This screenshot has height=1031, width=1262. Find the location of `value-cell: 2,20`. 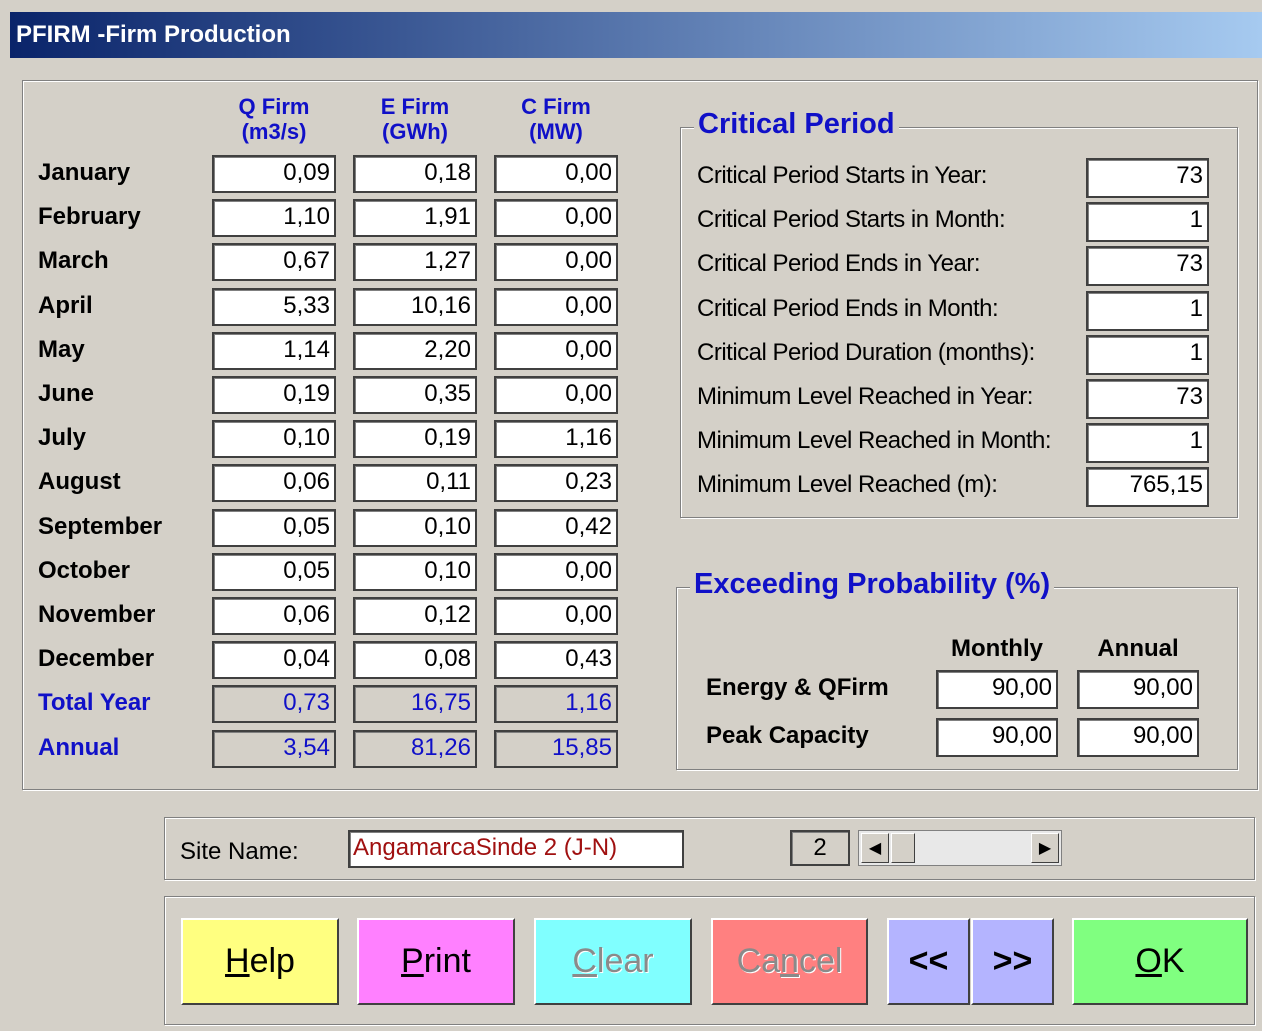

value-cell: 2,20 is located at coordinates (415, 350).